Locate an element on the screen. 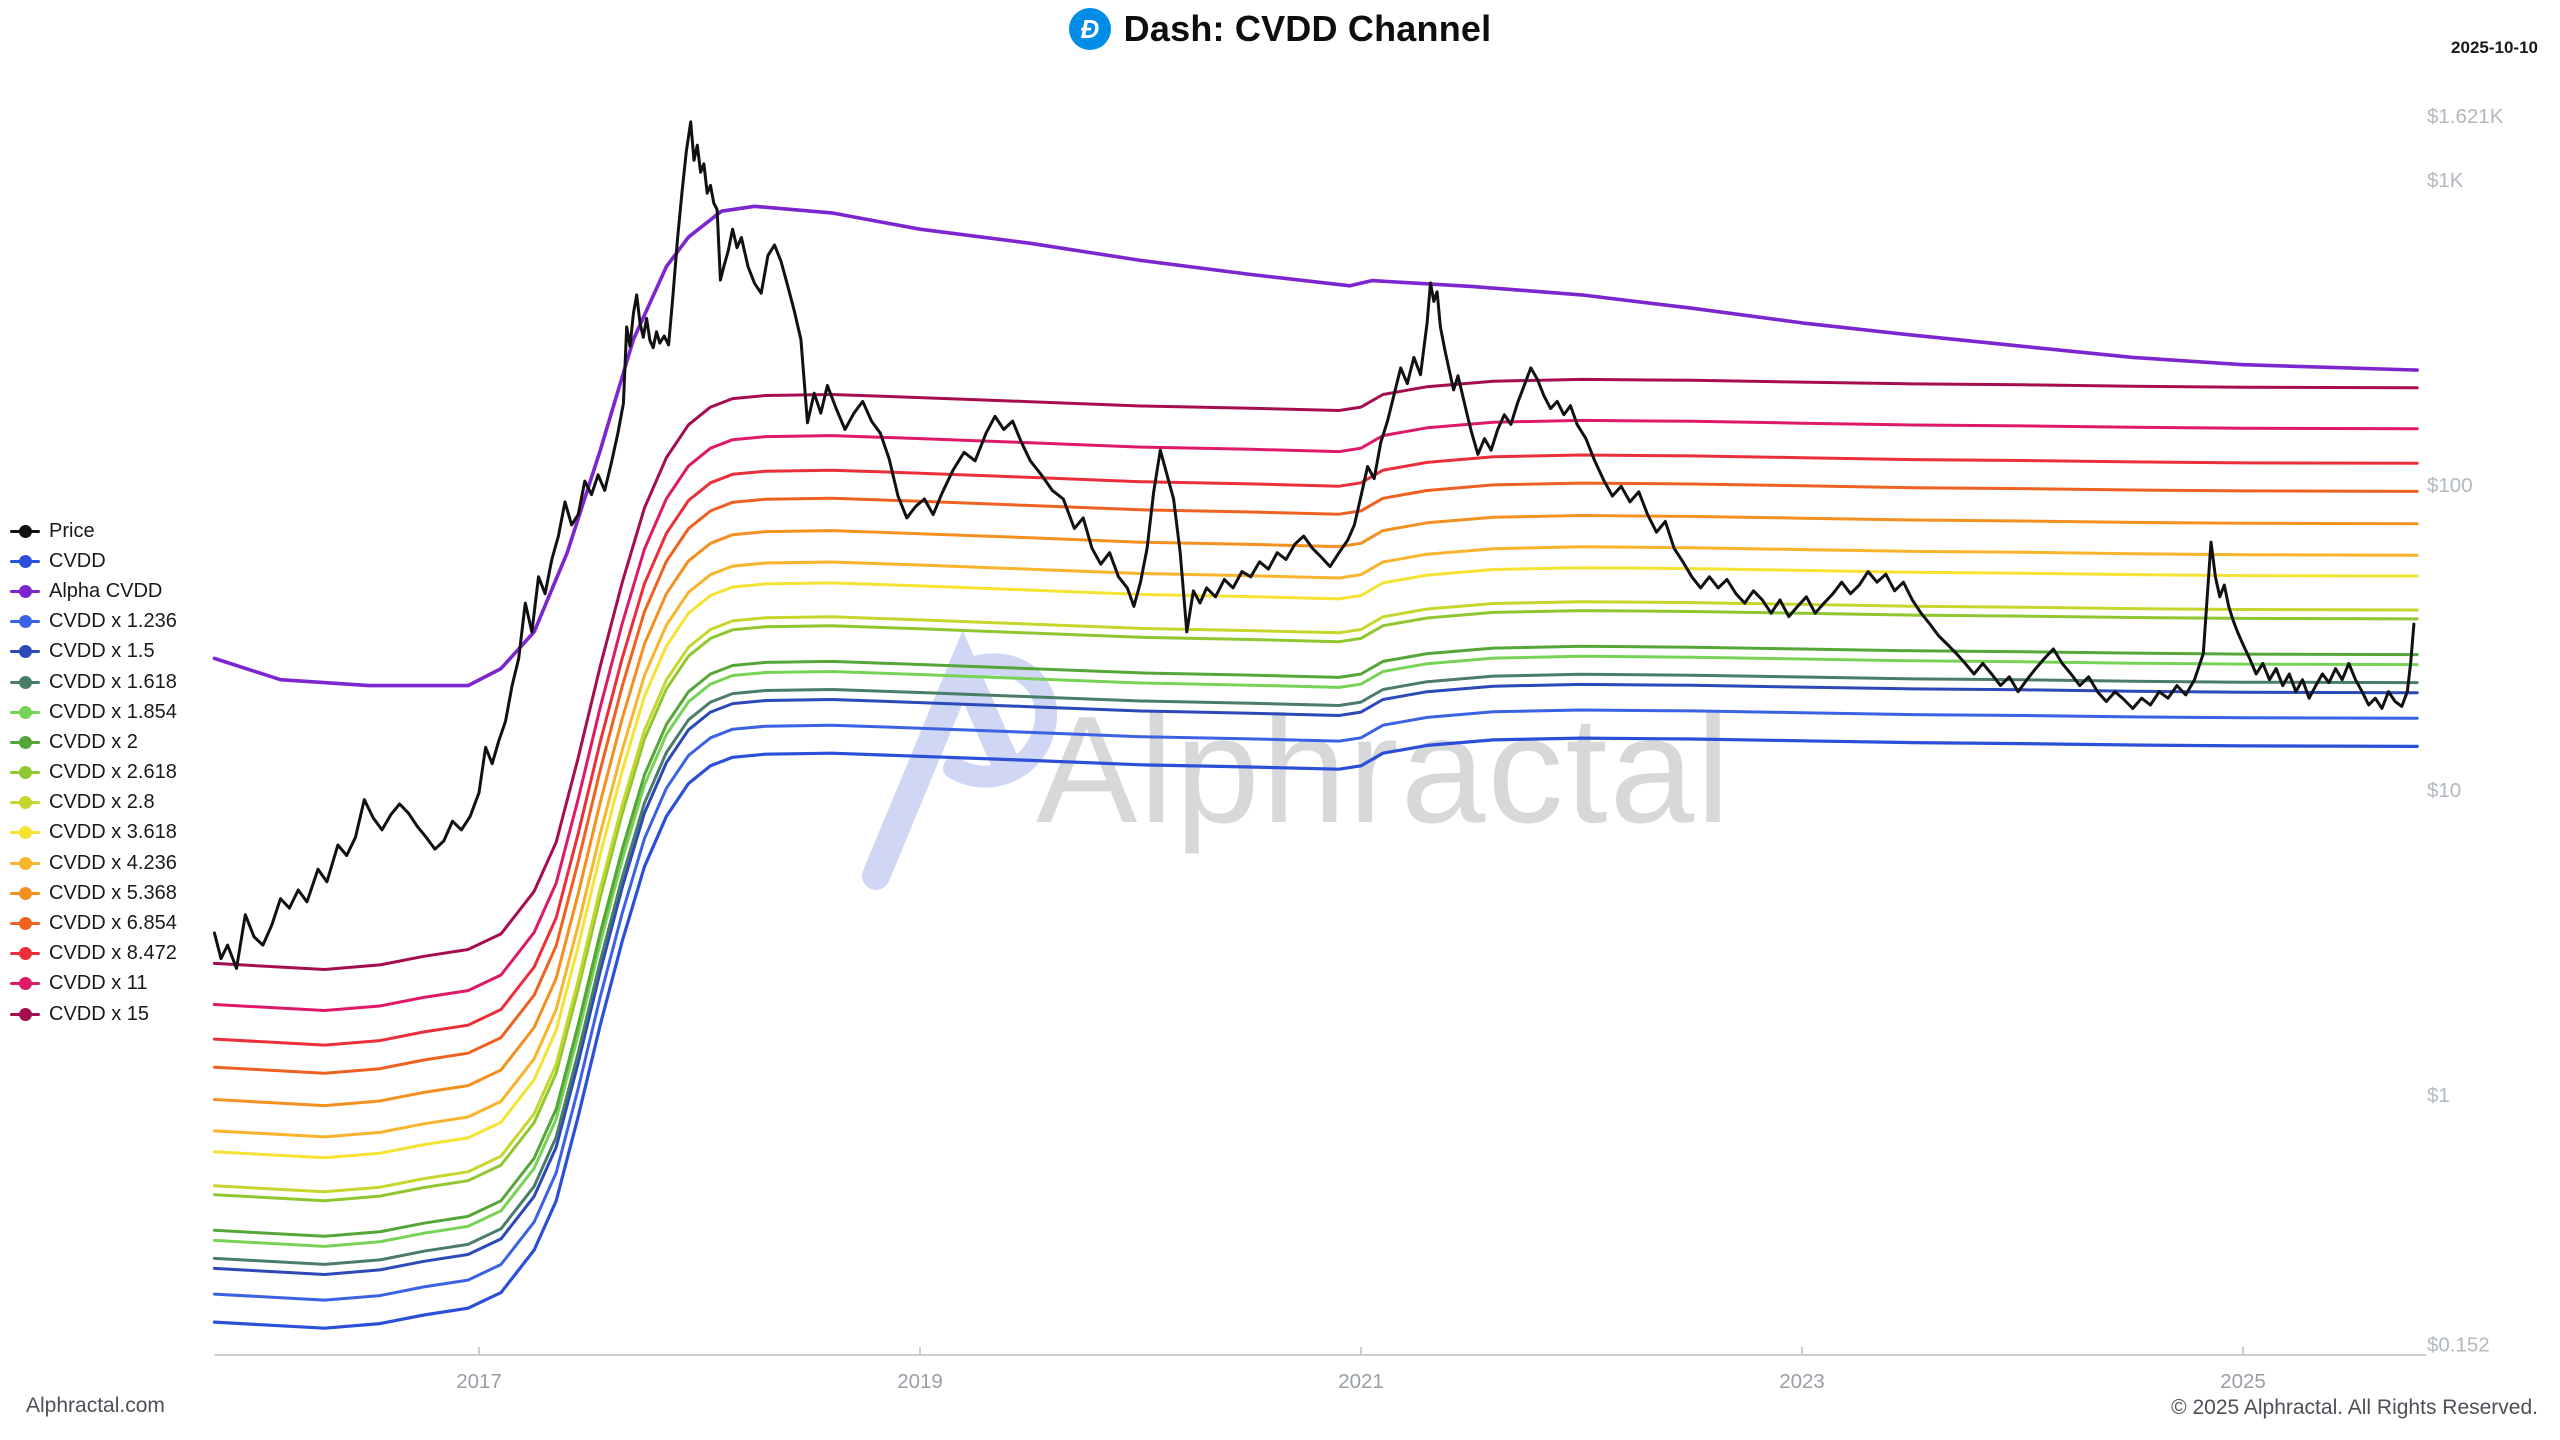 This screenshot has height=1440, width=2560. x-axis-label: 2021 is located at coordinates (1361, 1381).